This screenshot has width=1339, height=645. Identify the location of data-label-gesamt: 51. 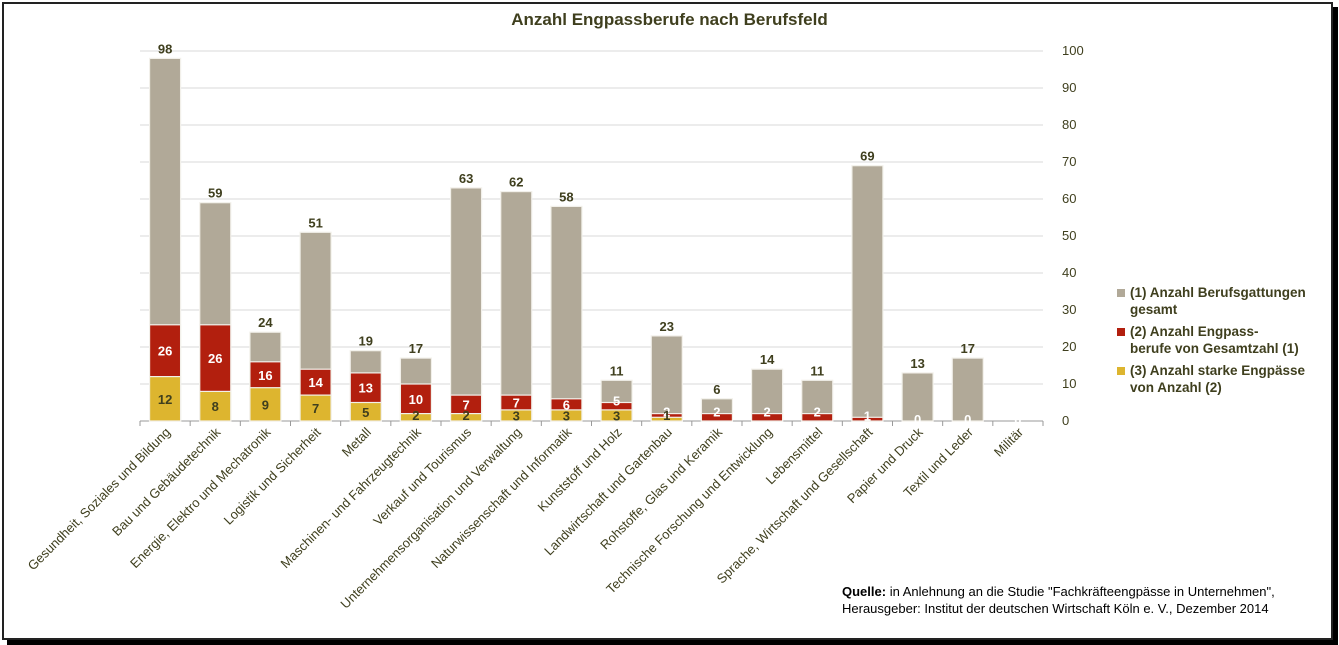
(315, 222).